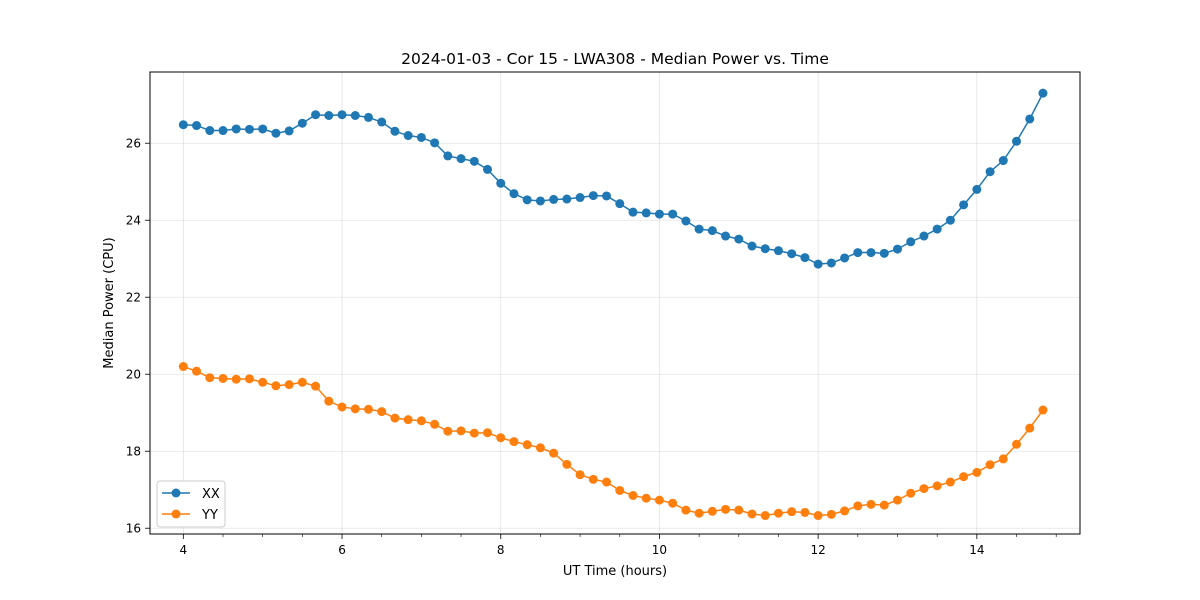 The image size is (1200, 600). Describe the element at coordinates (501, 550) in the screenshot. I see `x-tick-label: 8` at that location.